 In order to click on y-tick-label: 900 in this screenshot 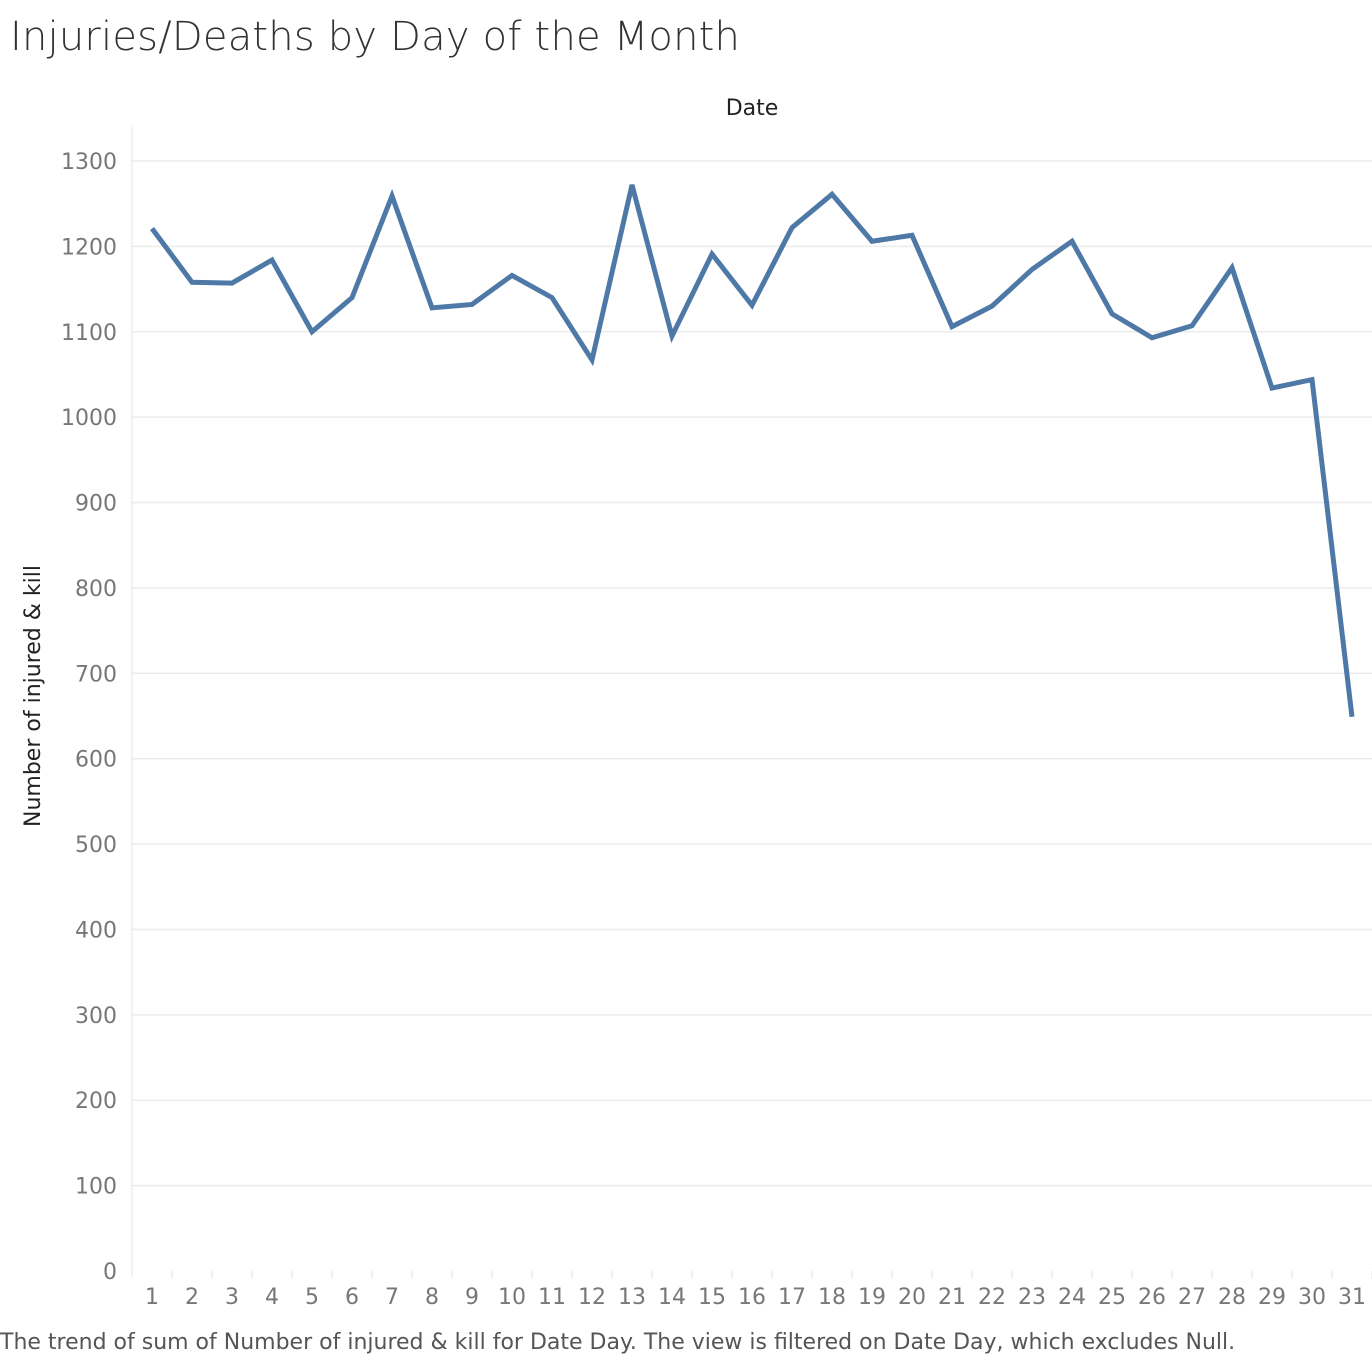, I will do `click(96, 504)`.